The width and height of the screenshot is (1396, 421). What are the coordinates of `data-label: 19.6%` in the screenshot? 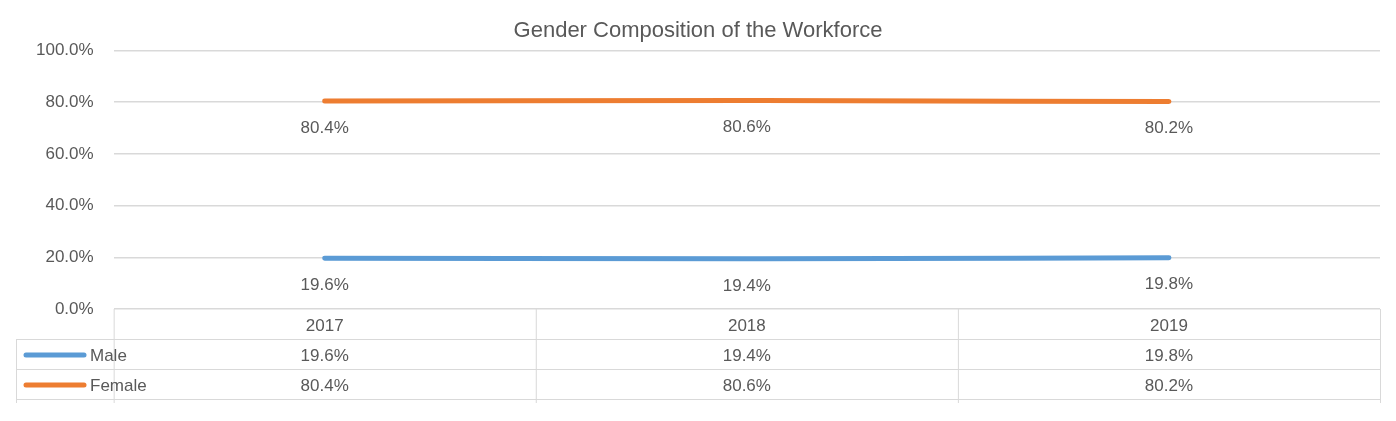 It's located at (324, 355).